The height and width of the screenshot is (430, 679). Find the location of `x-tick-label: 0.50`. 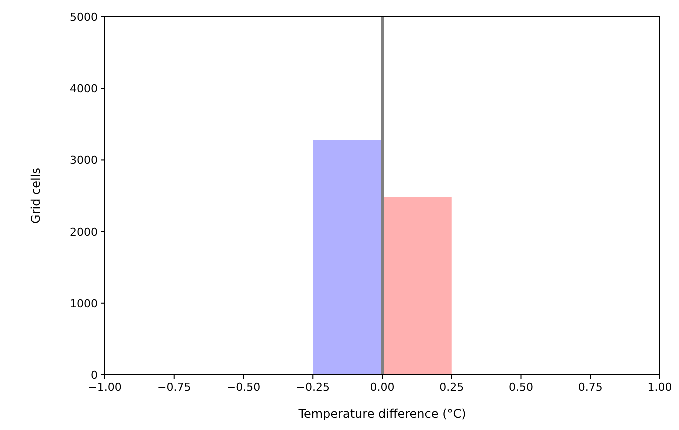

x-tick-label: 0.50 is located at coordinates (521, 387).